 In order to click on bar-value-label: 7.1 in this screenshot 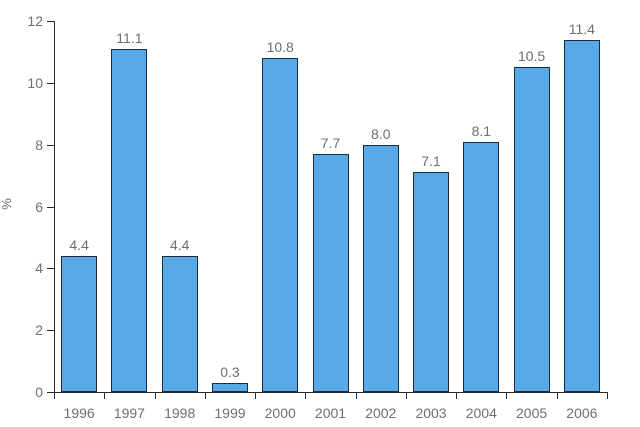, I will do `click(431, 161)`.